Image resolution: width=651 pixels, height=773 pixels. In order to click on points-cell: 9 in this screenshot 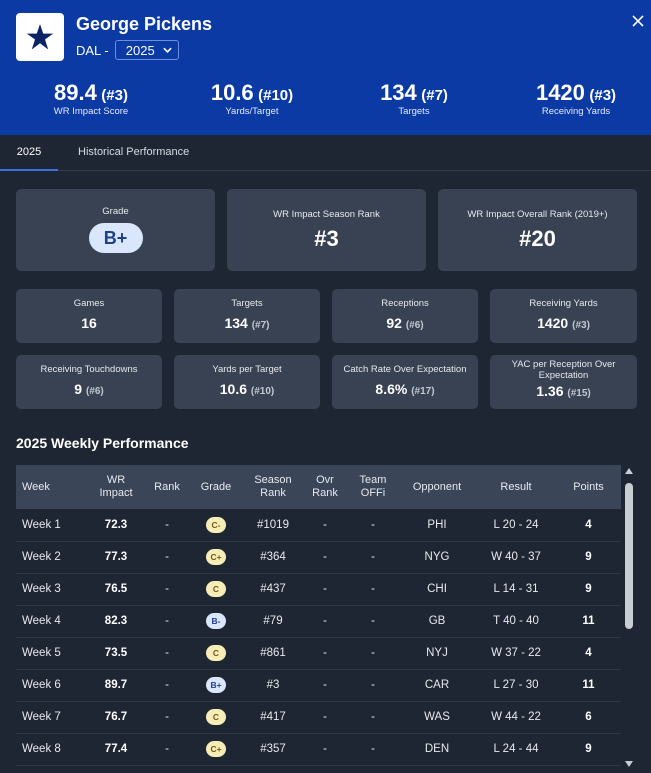, I will do `click(588, 589)`.